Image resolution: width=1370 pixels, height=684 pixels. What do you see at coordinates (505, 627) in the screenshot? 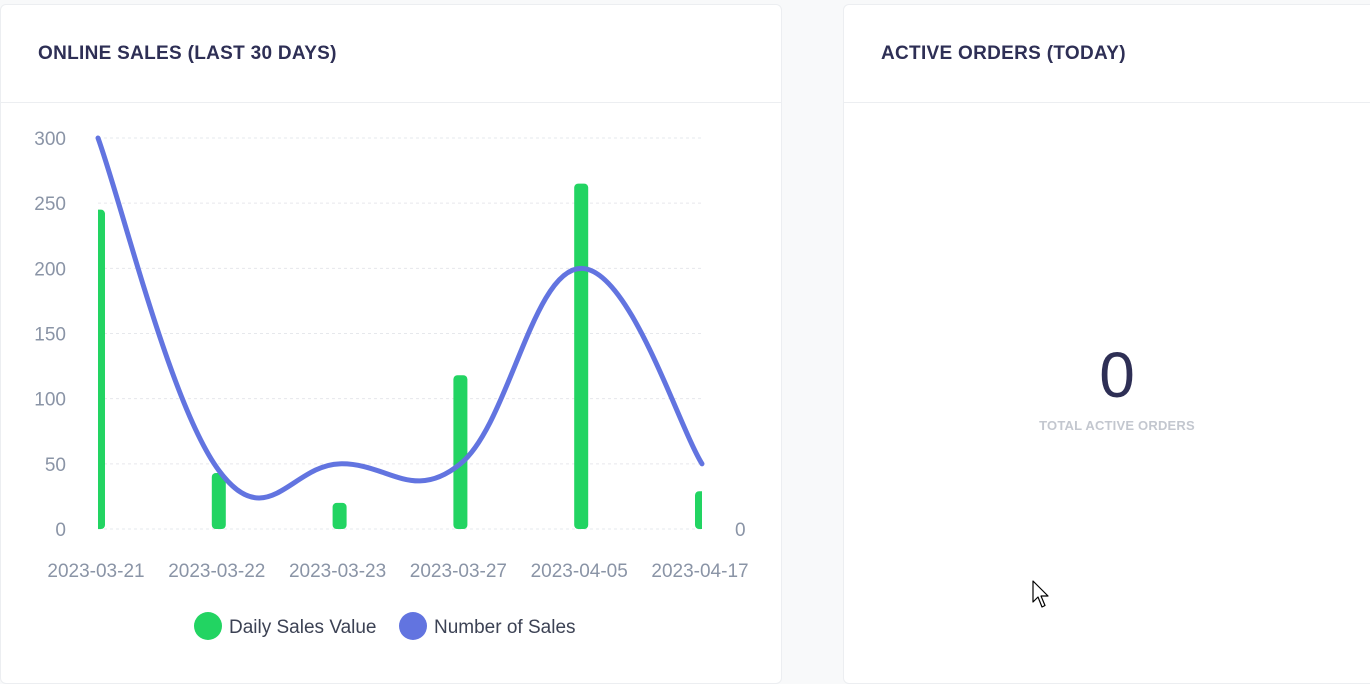
I see `legend-label: Number of Sales` at bounding box center [505, 627].